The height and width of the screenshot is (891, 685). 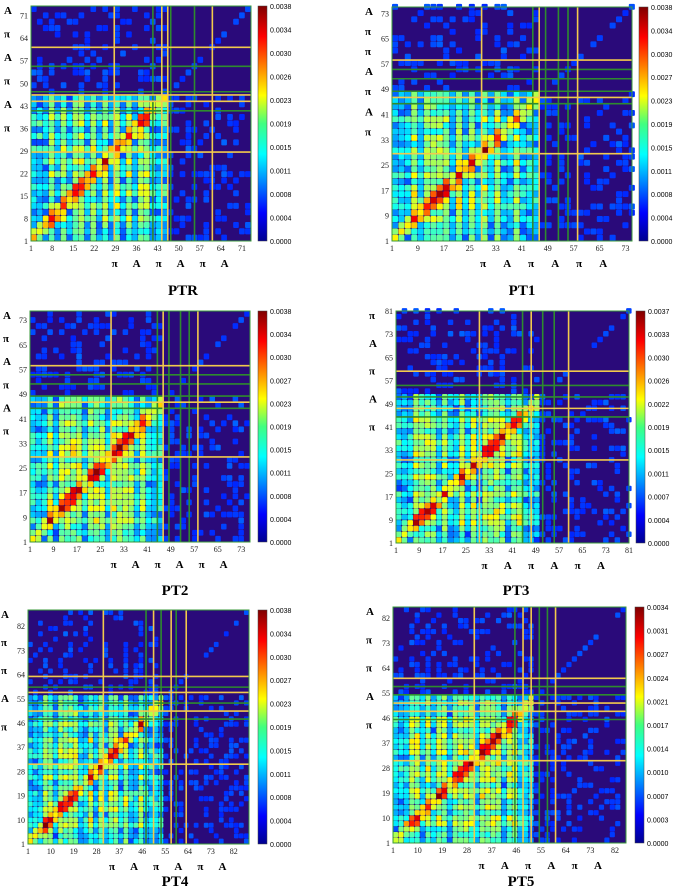 What do you see at coordinates (28, 851) in the screenshot?
I see `x-tick-label: 1` at bounding box center [28, 851].